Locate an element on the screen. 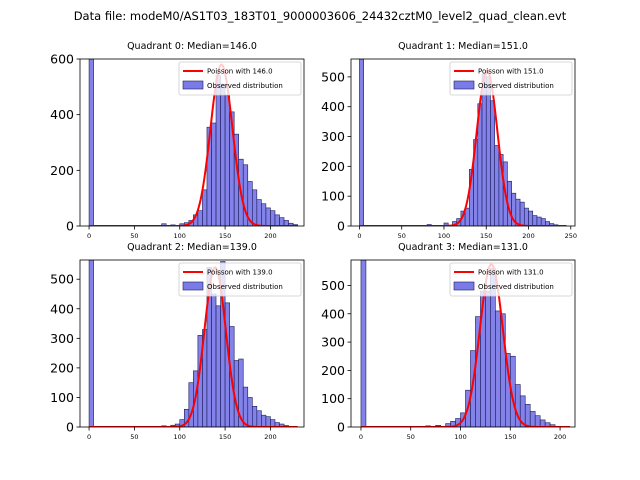 The image size is (640, 480). legend: Poisson with 139.0 Observed distribution is located at coordinates (240, 279).